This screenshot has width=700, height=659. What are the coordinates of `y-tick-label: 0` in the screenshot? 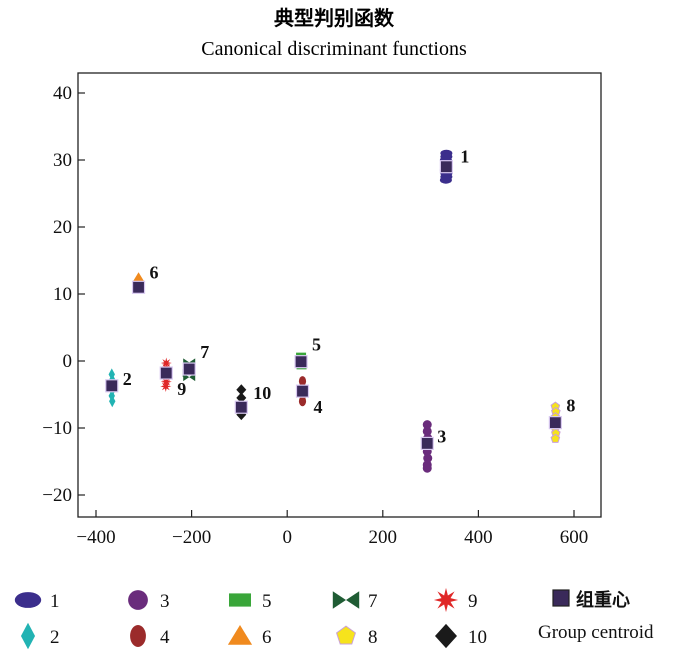 It's located at (68, 361).